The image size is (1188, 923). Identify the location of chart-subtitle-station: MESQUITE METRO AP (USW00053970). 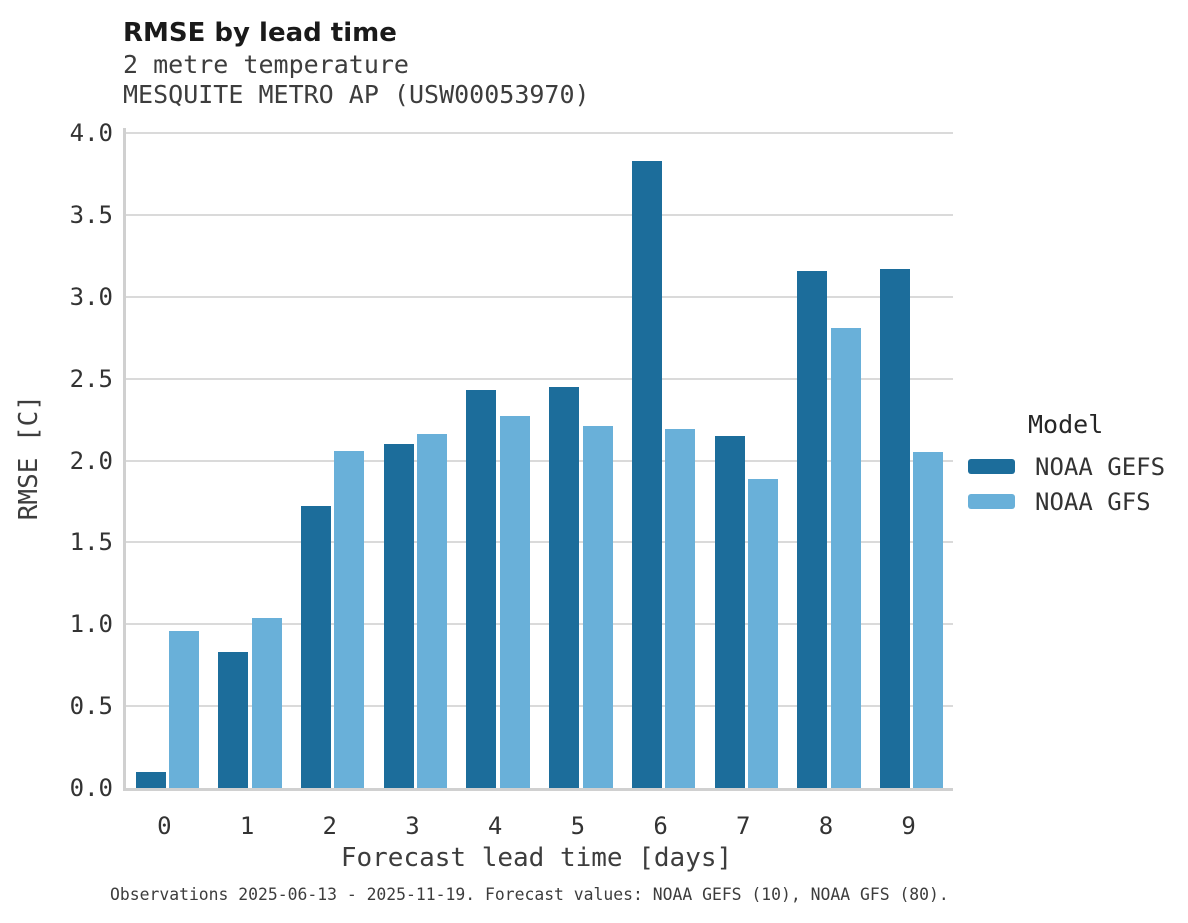
(356, 94).